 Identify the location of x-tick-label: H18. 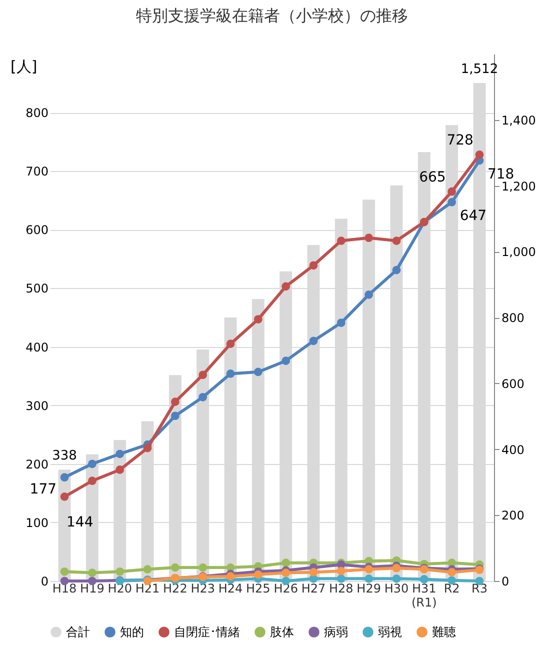
(64, 589).